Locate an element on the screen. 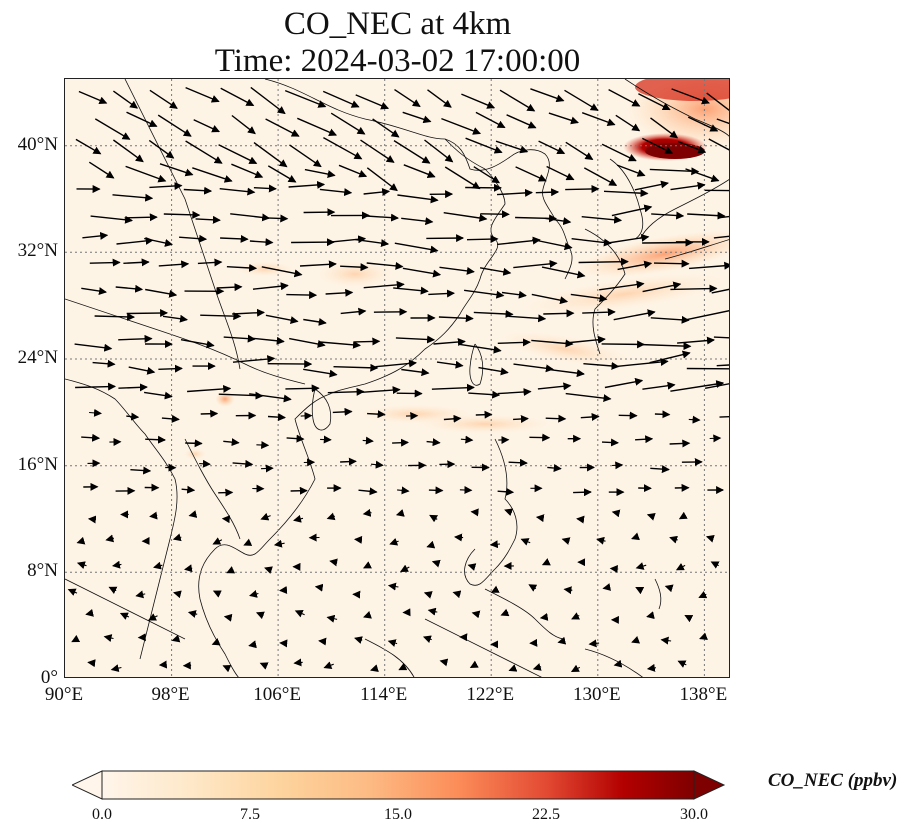  lon-tick-label: 98°E is located at coordinates (170, 694).